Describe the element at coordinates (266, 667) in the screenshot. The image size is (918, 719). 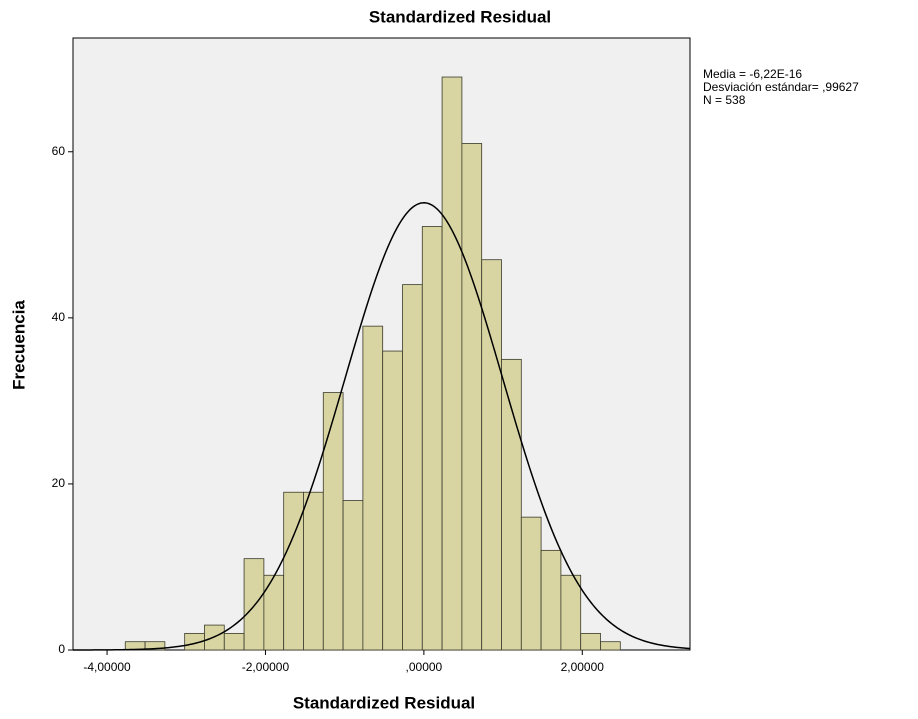
I see `x-tick-label: -2,00000` at that location.